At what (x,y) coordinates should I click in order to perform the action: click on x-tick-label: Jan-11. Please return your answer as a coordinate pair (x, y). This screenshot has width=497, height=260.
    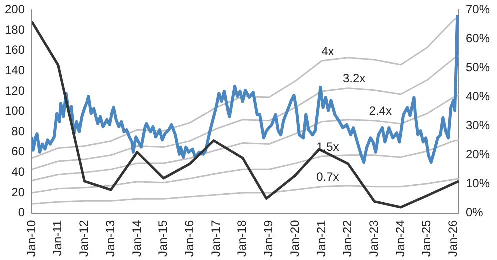
    Looking at the image, I should click on (57, 238).